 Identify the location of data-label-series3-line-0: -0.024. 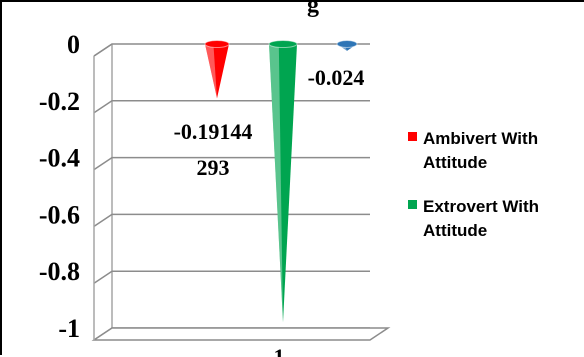
(336, 77).